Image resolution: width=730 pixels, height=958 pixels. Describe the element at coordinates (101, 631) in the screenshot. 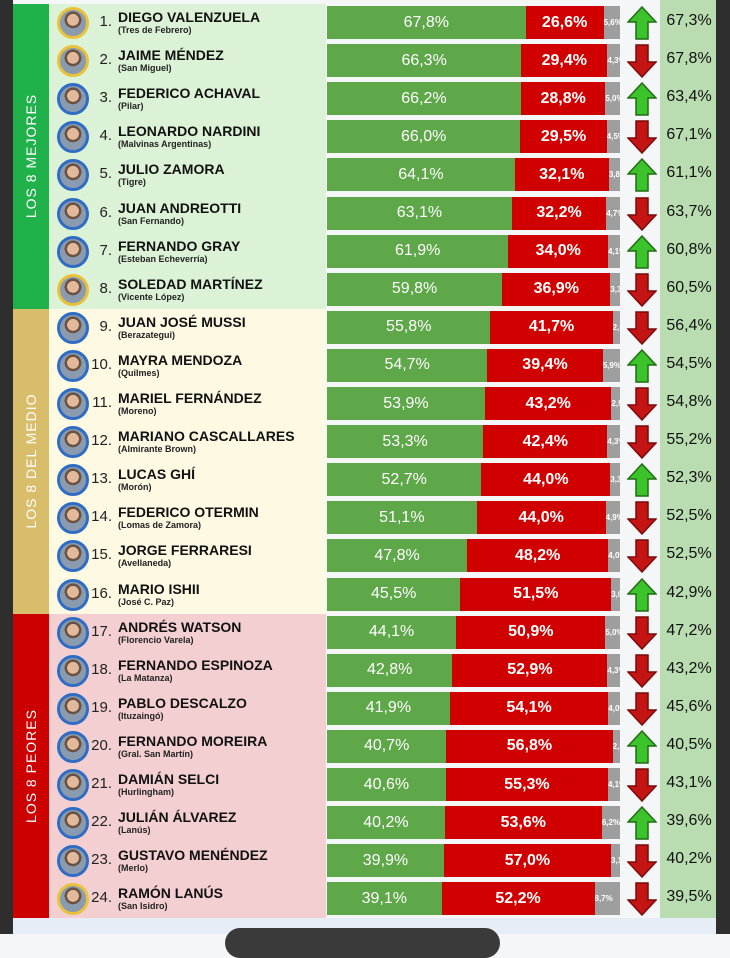

I see `rank: 17.` at that location.